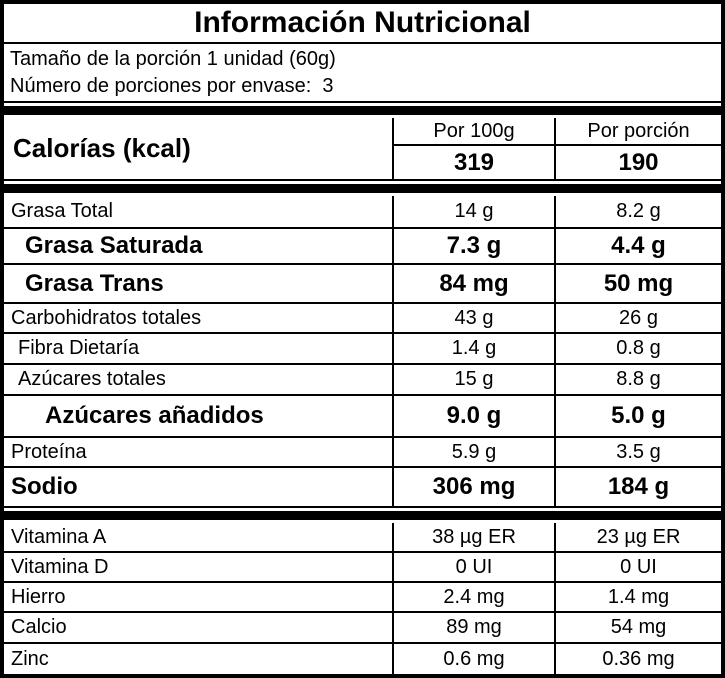 This screenshot has height=678, width=725. I want to click on nutrient-per-portion-value: 0 UI, so click(637, 567).